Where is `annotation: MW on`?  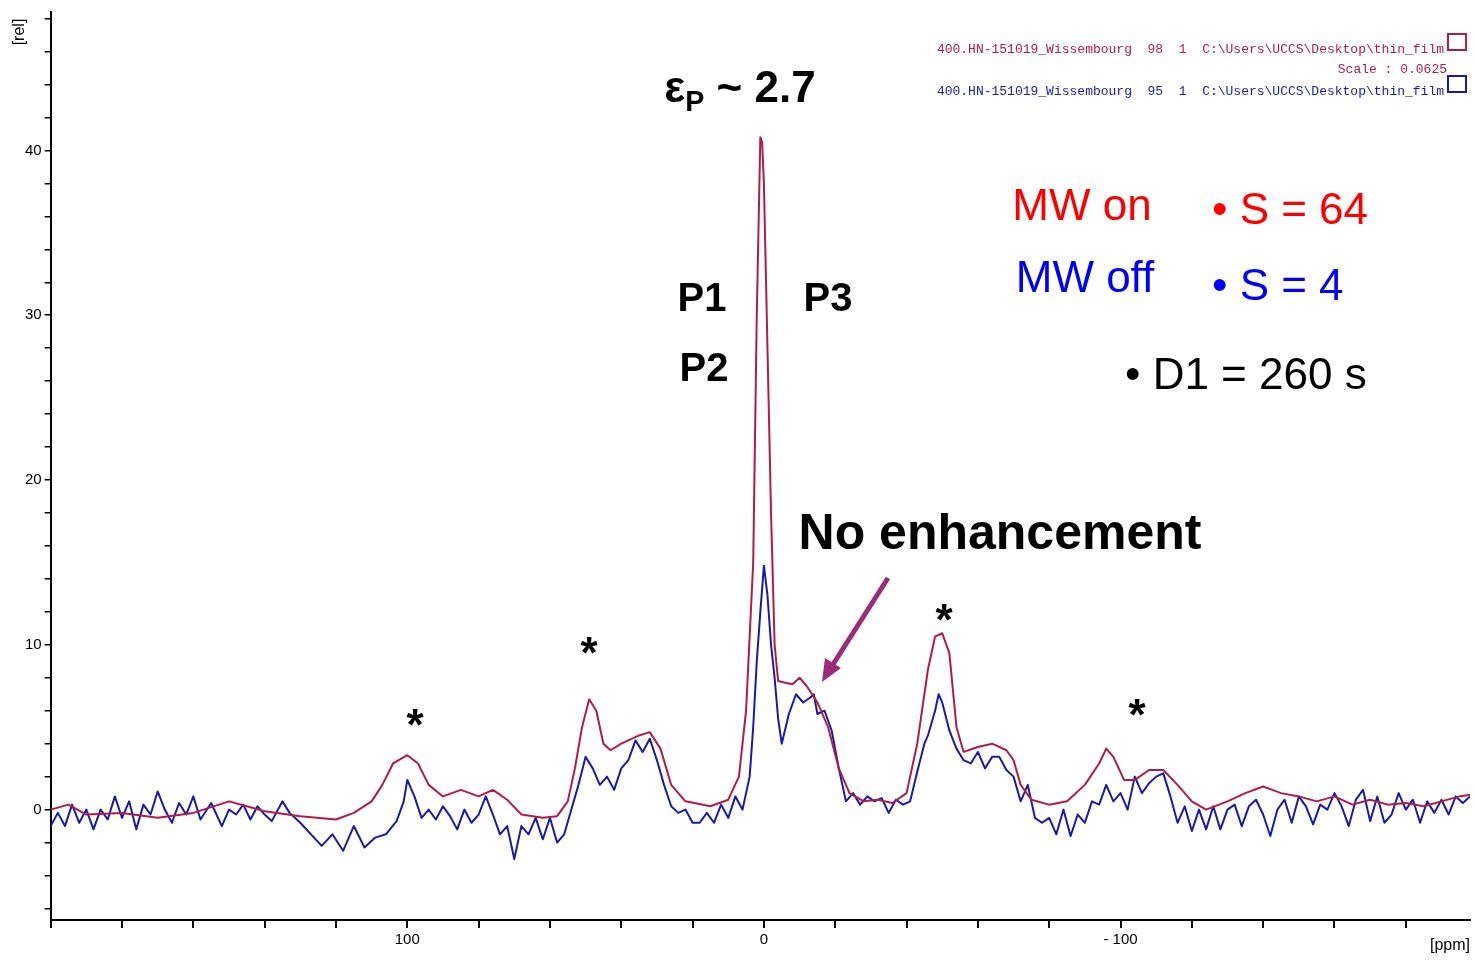 annotation: MW on is located at coordinates (1082, 205).